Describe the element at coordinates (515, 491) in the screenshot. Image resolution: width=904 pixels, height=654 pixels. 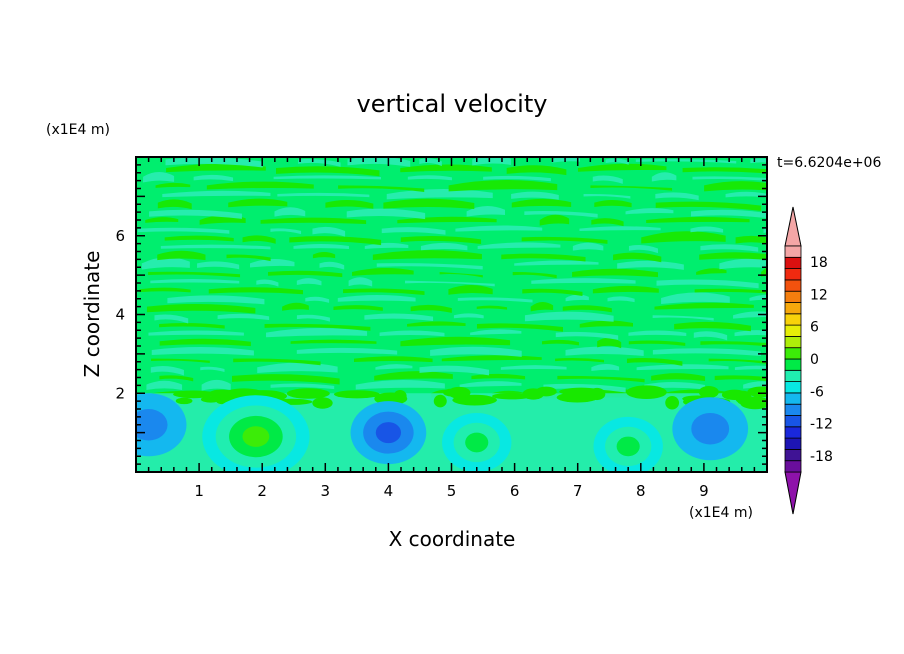
I see `x-tick-label: 6` at that location.